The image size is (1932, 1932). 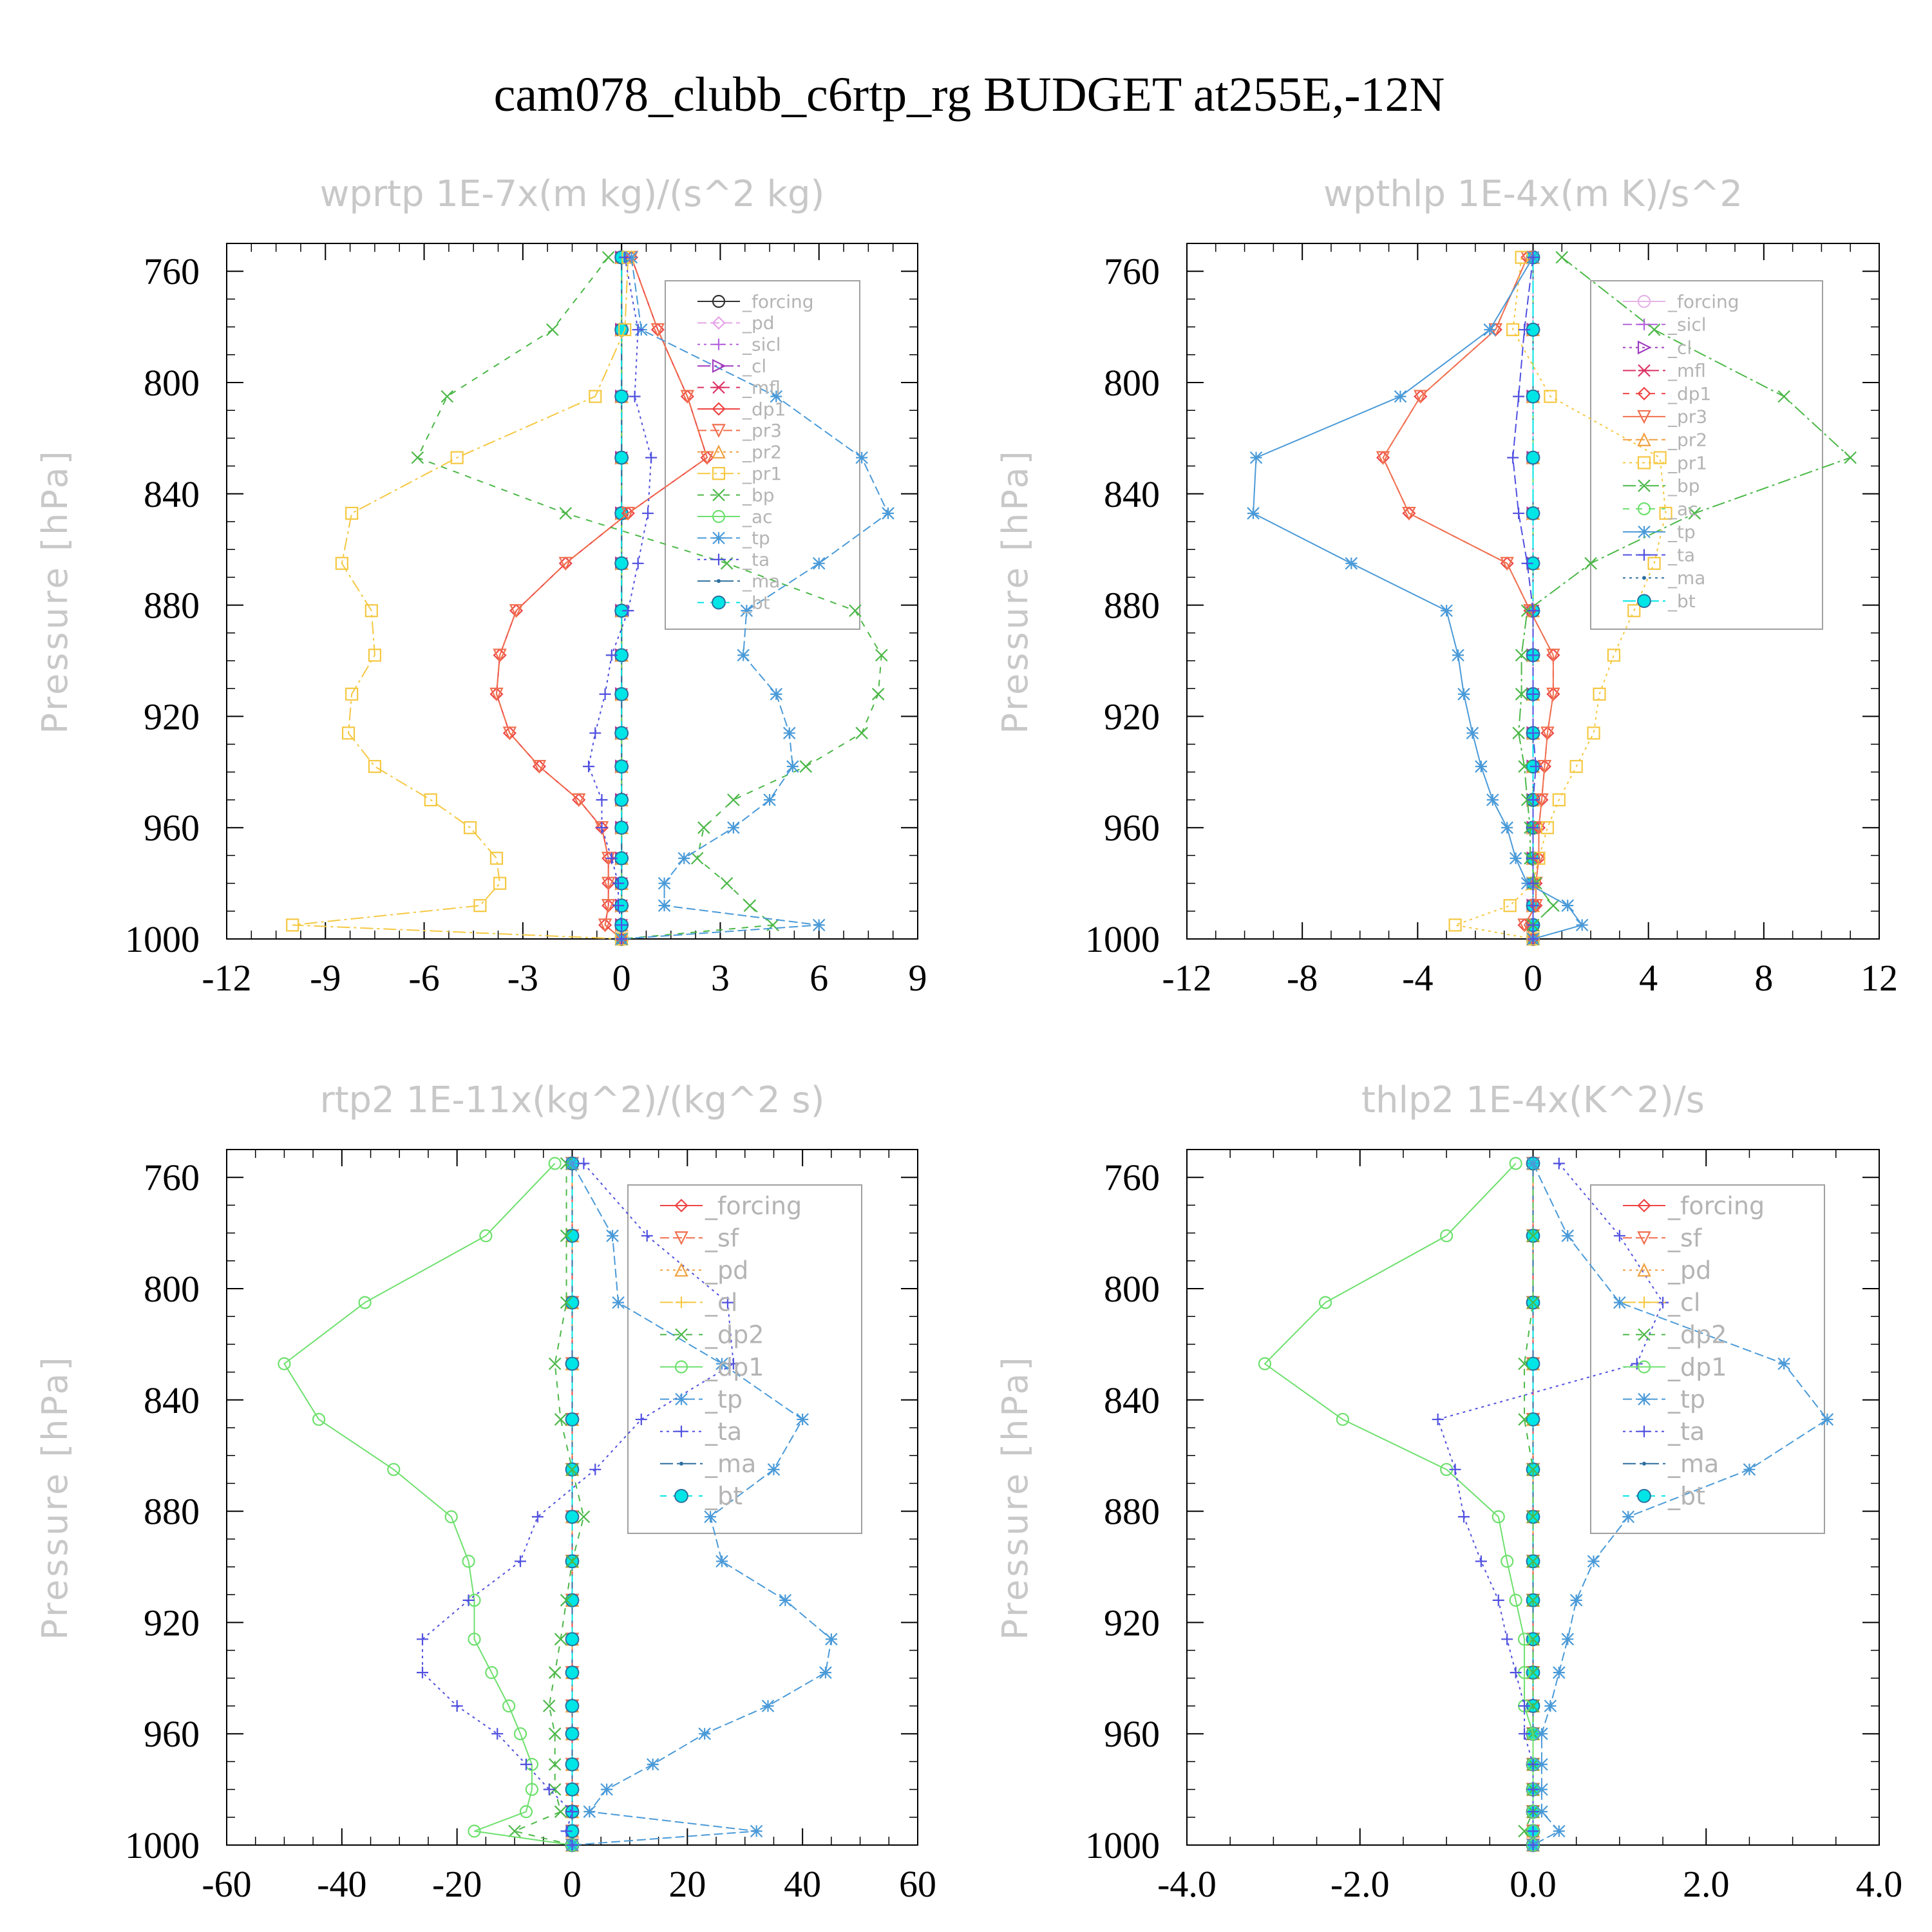 I want to click on y-tick-label: 1000, so click(x=1123, y=939).